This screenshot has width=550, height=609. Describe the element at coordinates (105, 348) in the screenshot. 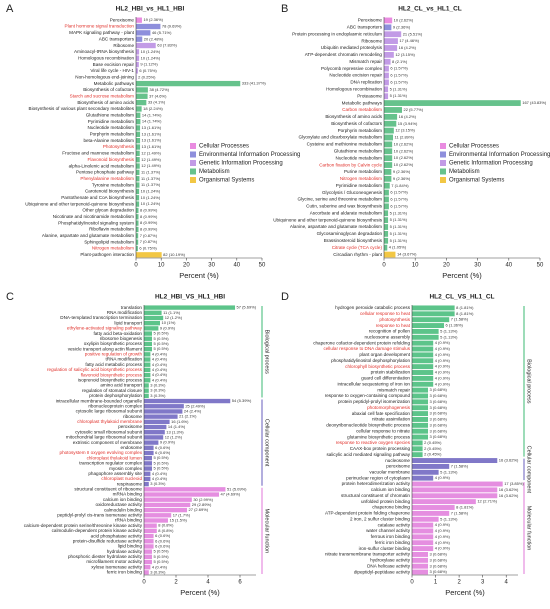

I see `category-label: vesicle transport along actin filament` at that location.